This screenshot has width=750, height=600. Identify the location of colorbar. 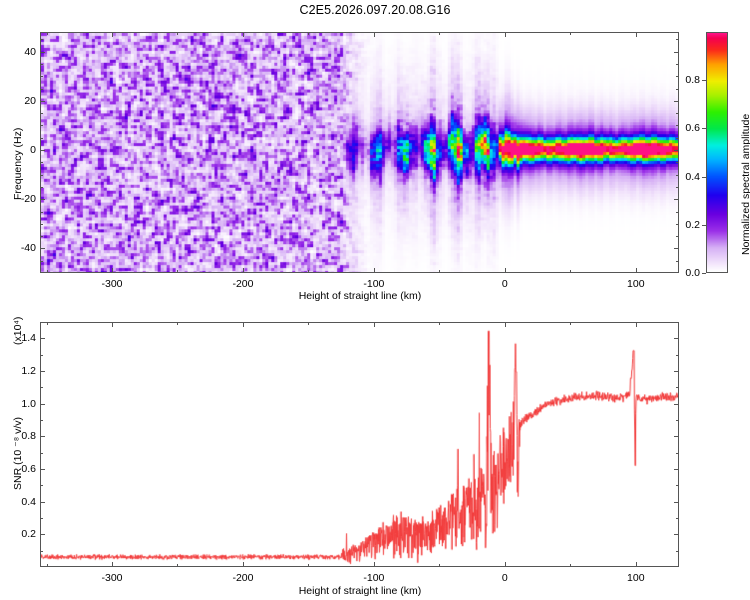
(717, 152).